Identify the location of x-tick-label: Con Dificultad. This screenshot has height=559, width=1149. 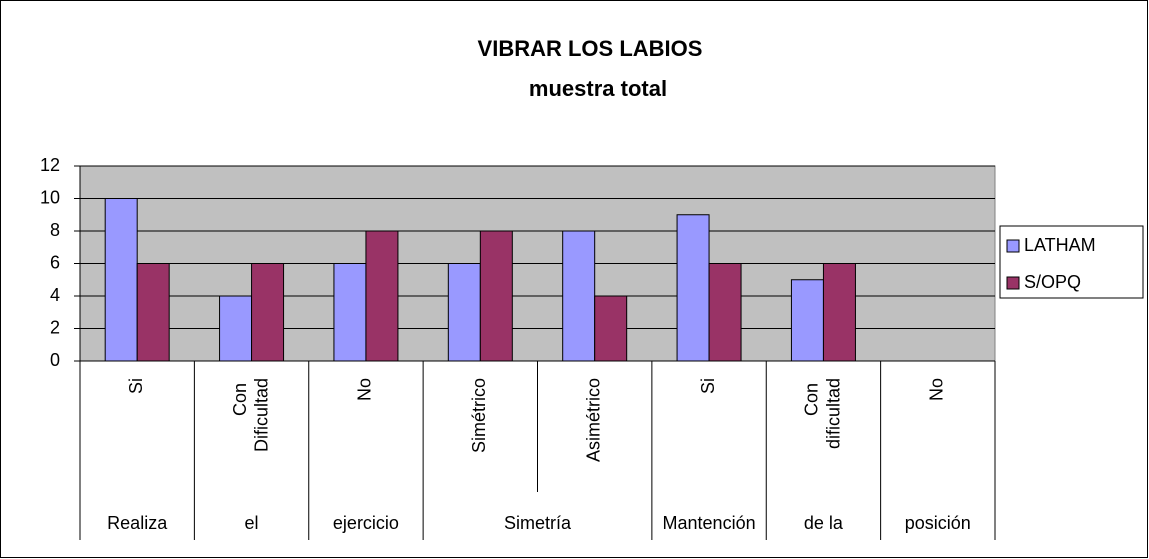
(251, 415).